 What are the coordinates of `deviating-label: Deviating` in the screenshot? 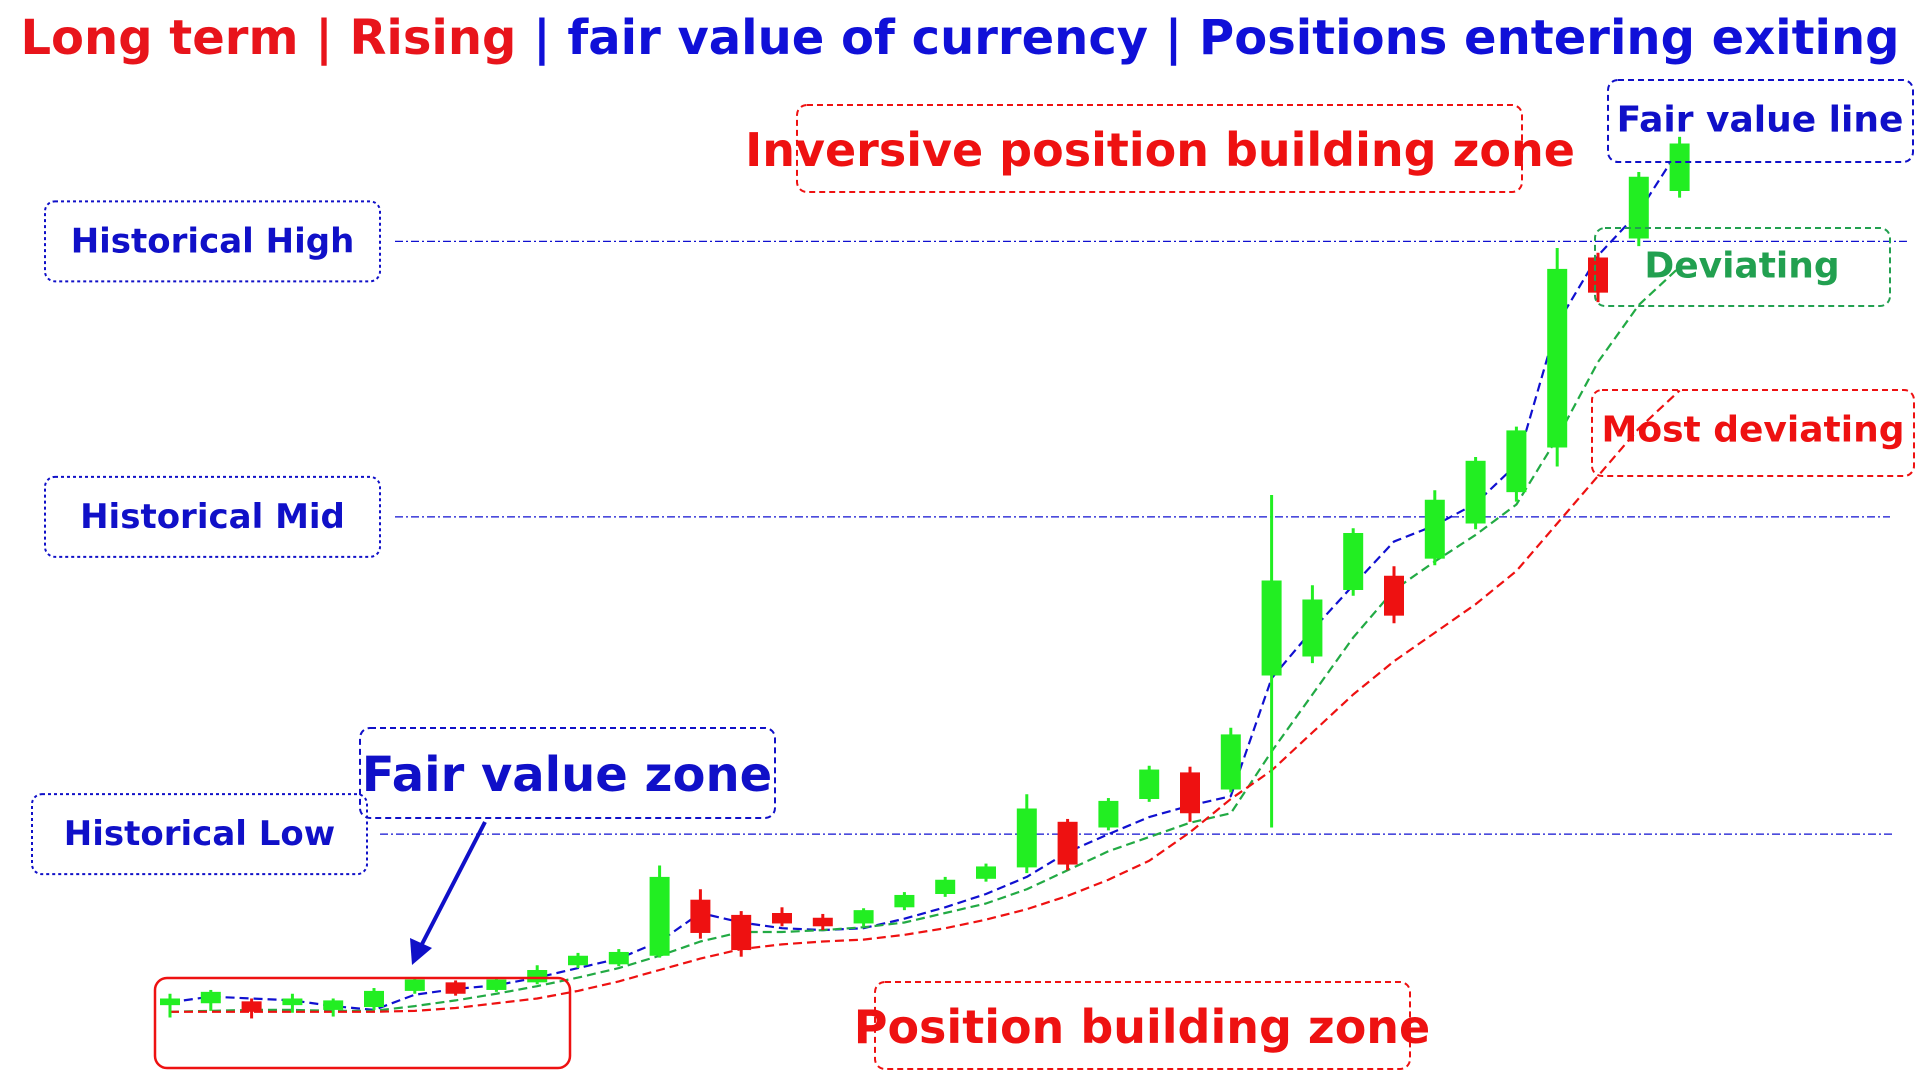 It's located at (1741, 266).